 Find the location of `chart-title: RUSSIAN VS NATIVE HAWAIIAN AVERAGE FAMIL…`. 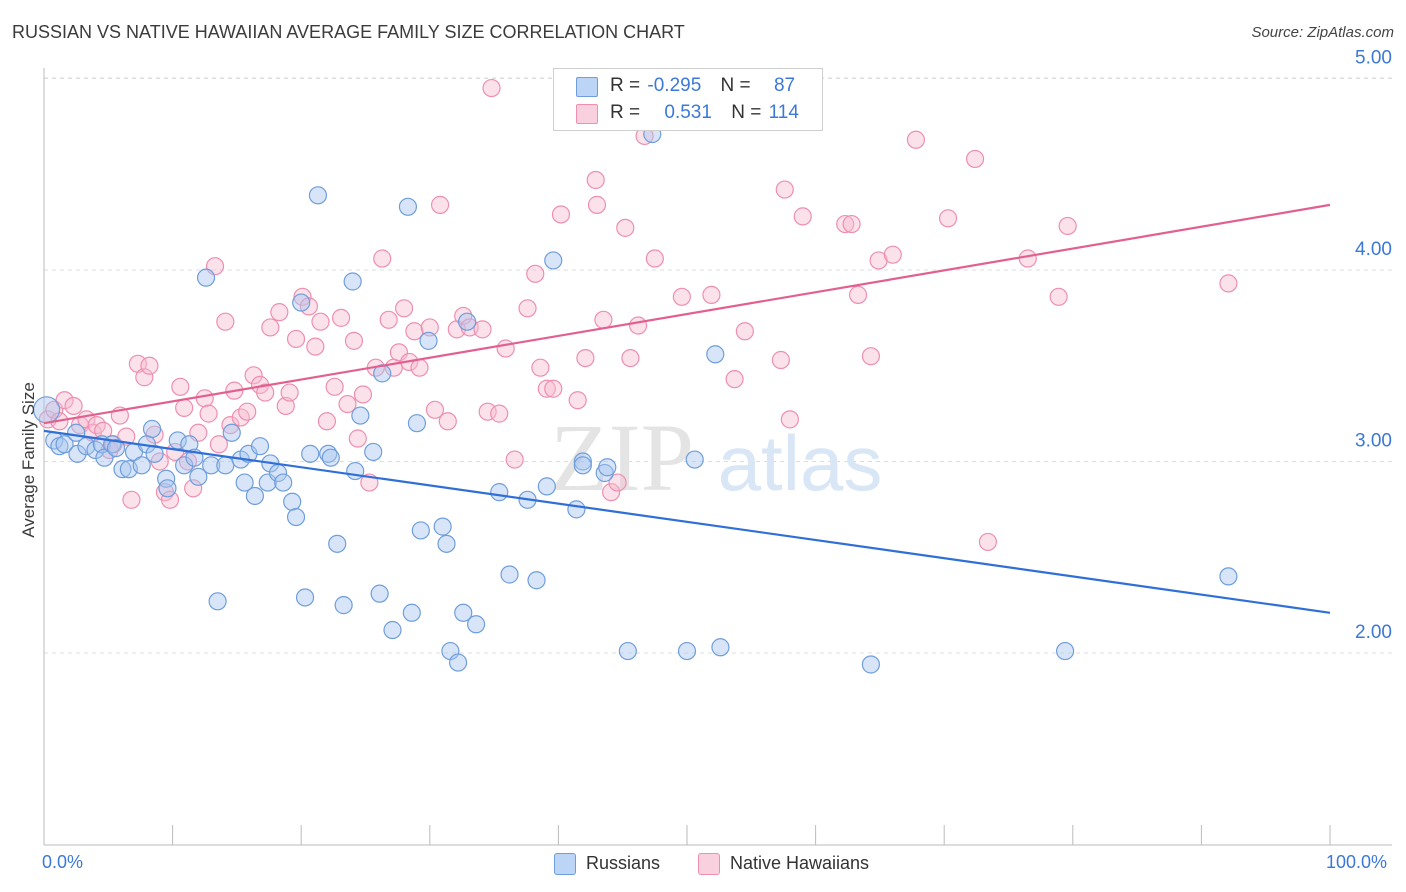

chart-title: RUSSIAN VS NATIVE HAWAIIAN AVERAGE FAMIL… is located at coordinates (348, 32).